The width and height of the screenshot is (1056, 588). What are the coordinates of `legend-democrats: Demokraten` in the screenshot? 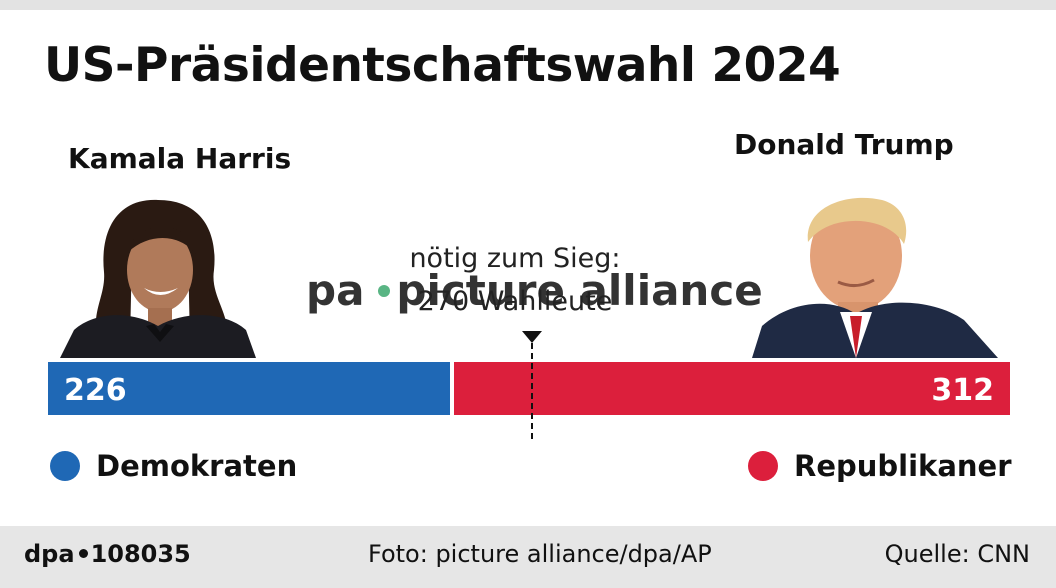 It's located at (173, 466).